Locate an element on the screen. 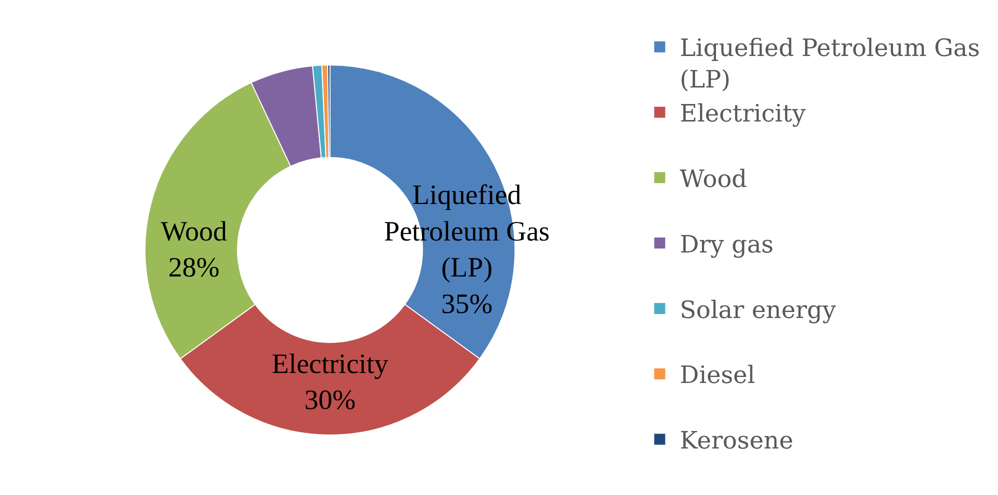 The height and width of the screenshot is (495, 998). legend-label: Dry gas is located at coordinates (727, 244).